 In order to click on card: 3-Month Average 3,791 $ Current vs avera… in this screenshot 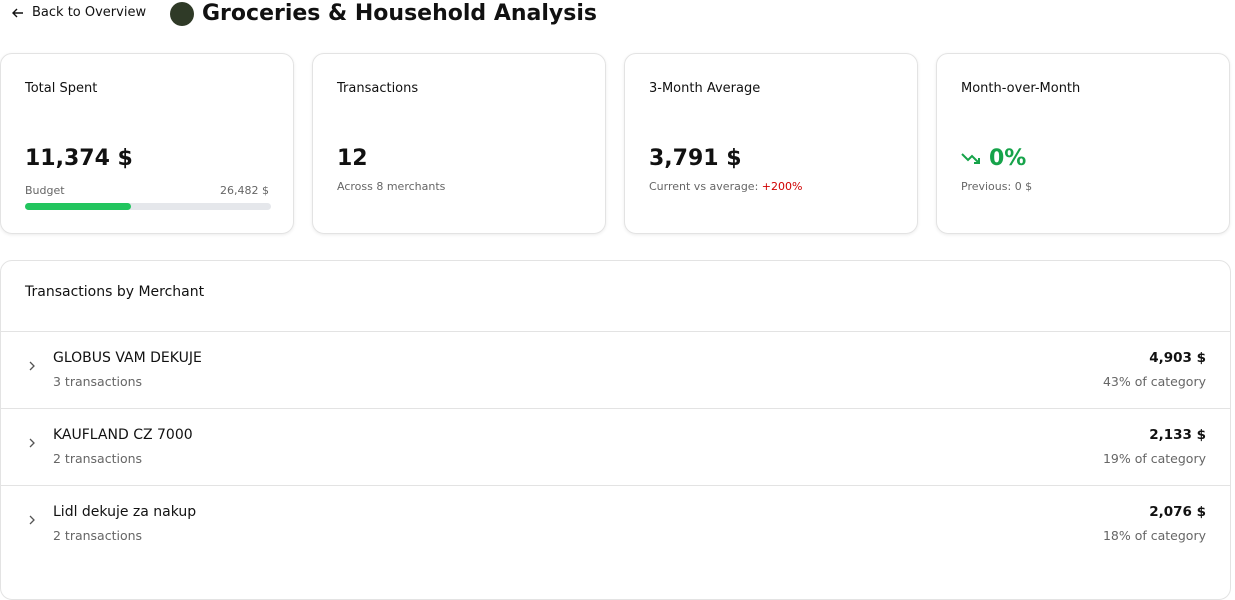, I will do `click(771, 143)`.